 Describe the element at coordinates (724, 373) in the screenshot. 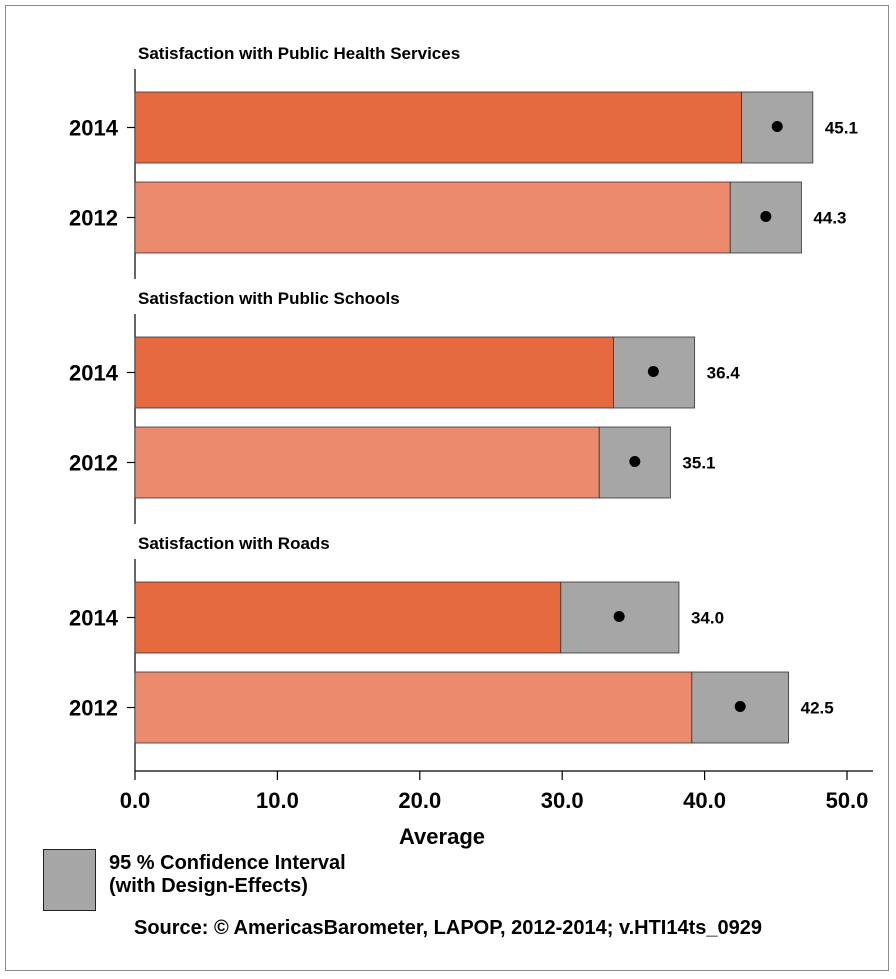

I see `value-label: 36.4` at that location.